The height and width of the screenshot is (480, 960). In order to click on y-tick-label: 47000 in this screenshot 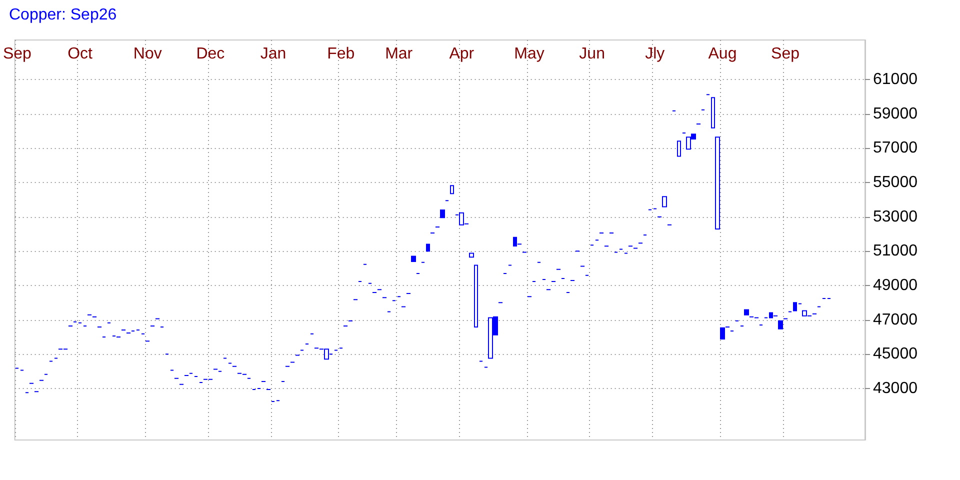, I will do `click(895, 319)`.